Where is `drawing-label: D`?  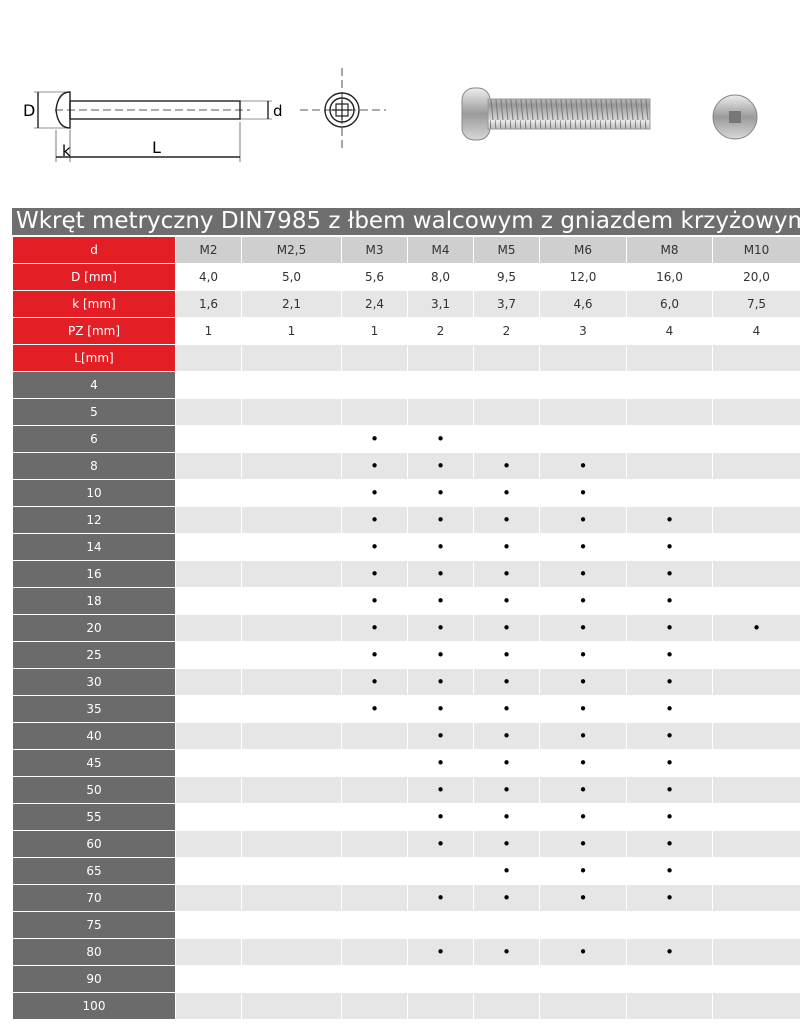
drawing-label: D is located at coordinates (29, 110).